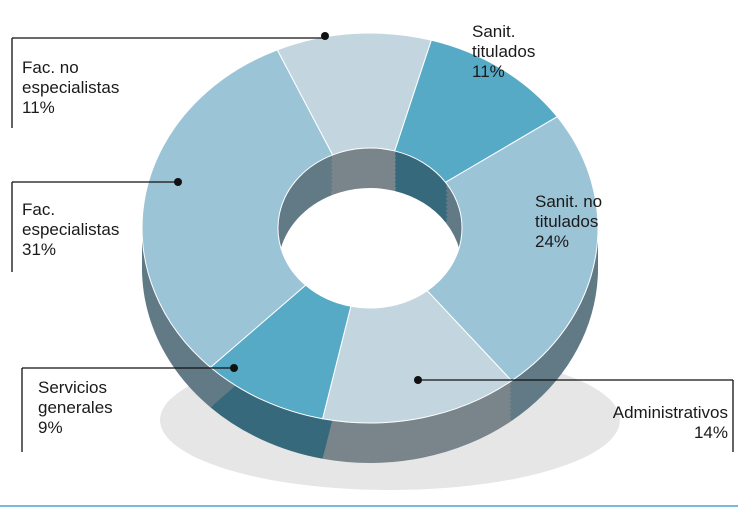 This screenshot has height=511, width=738. Describe the element at coordinates (569, 211) in the screenshot. I see `category-name: Sanit. no titulados` at that location.